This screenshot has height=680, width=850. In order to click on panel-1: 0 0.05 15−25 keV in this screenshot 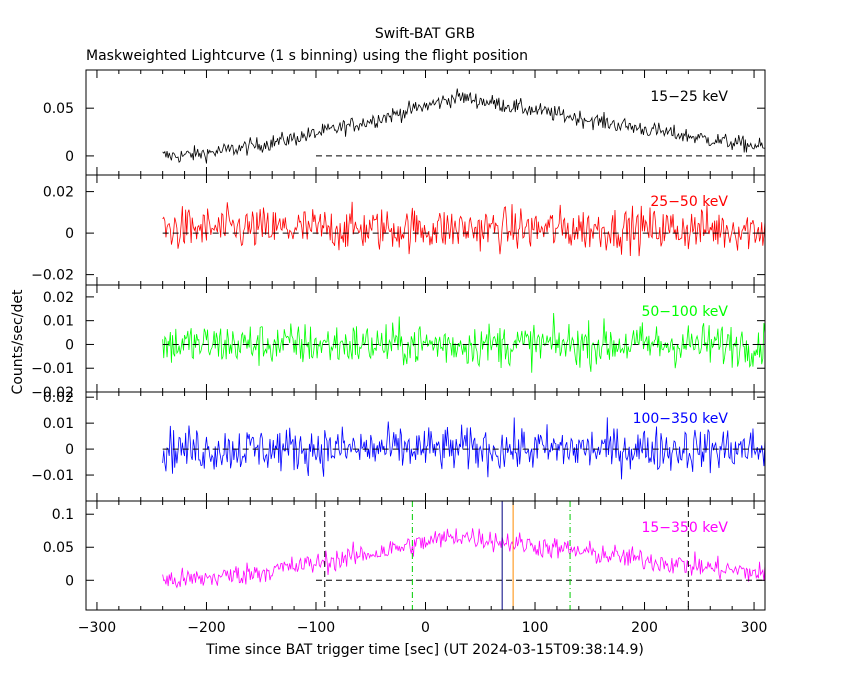, I will do `click(404, 122)`.